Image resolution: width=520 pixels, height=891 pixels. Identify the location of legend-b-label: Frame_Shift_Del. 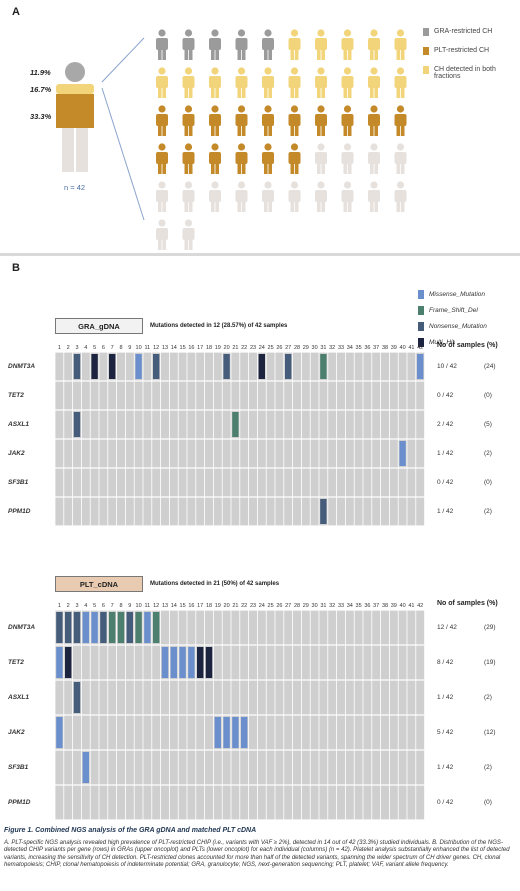
(453, 310).